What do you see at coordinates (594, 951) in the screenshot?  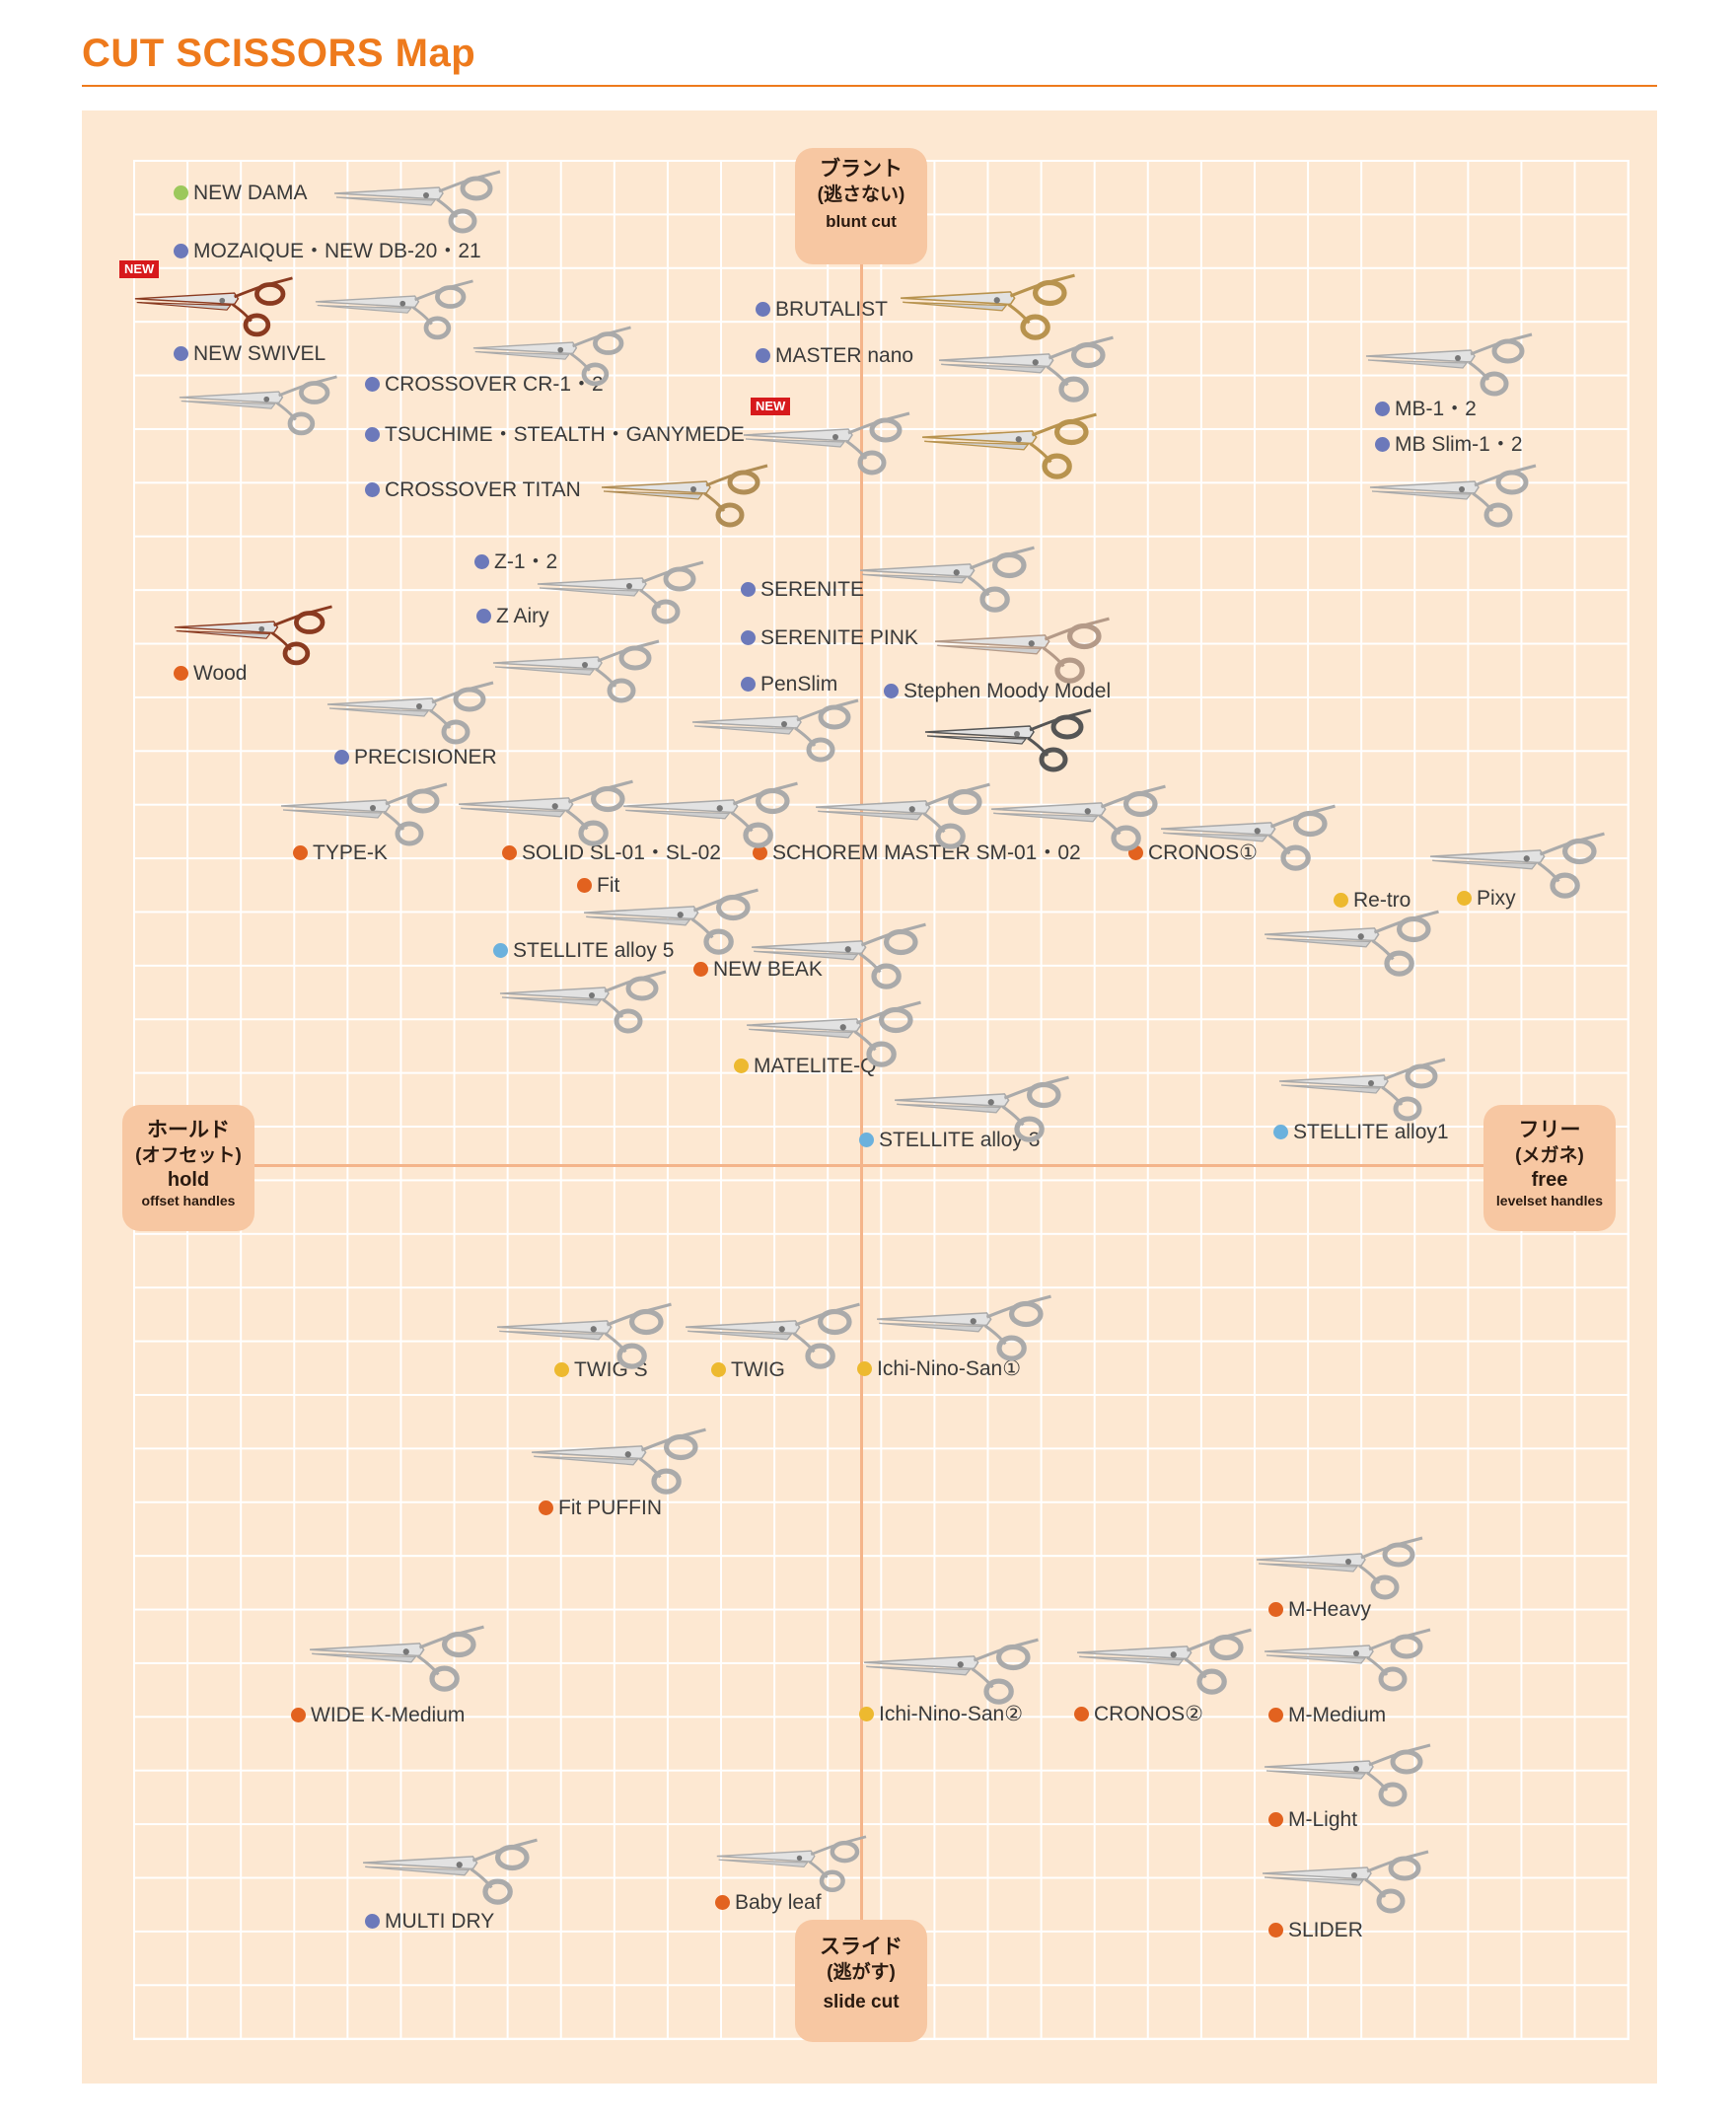 I see `product-name: STELLITE alloy 5` at bounding box center [594, 951].